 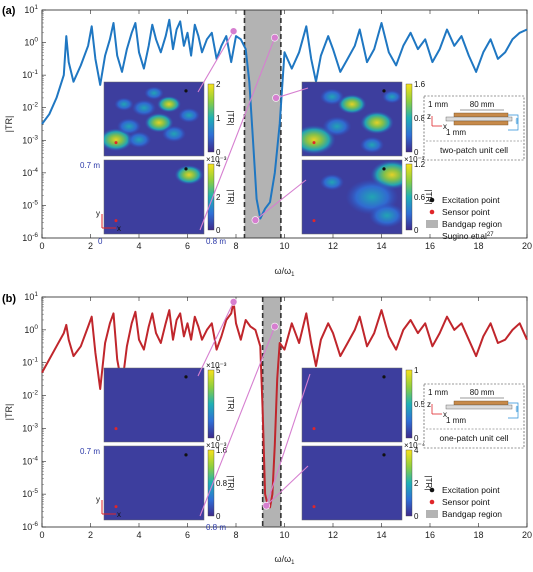 What do you see at coordinates (385, 215) in the screenshot?
I see `inset-map-right-bottom-blob` at bounding box center [385, 215].